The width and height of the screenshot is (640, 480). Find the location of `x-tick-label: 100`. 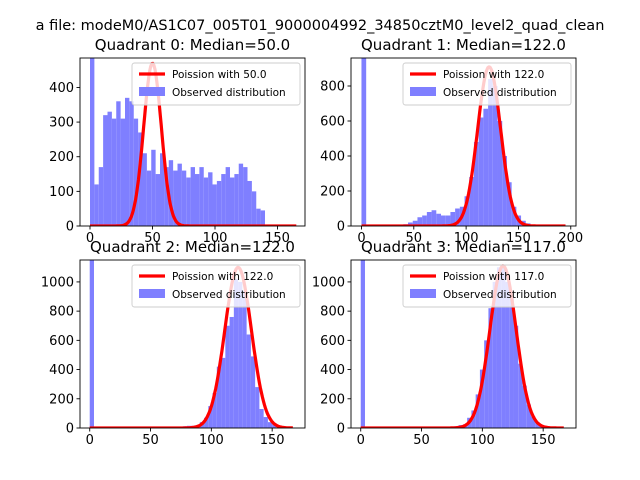

x-tick-label: 100 is located at coordinates (211, 440).